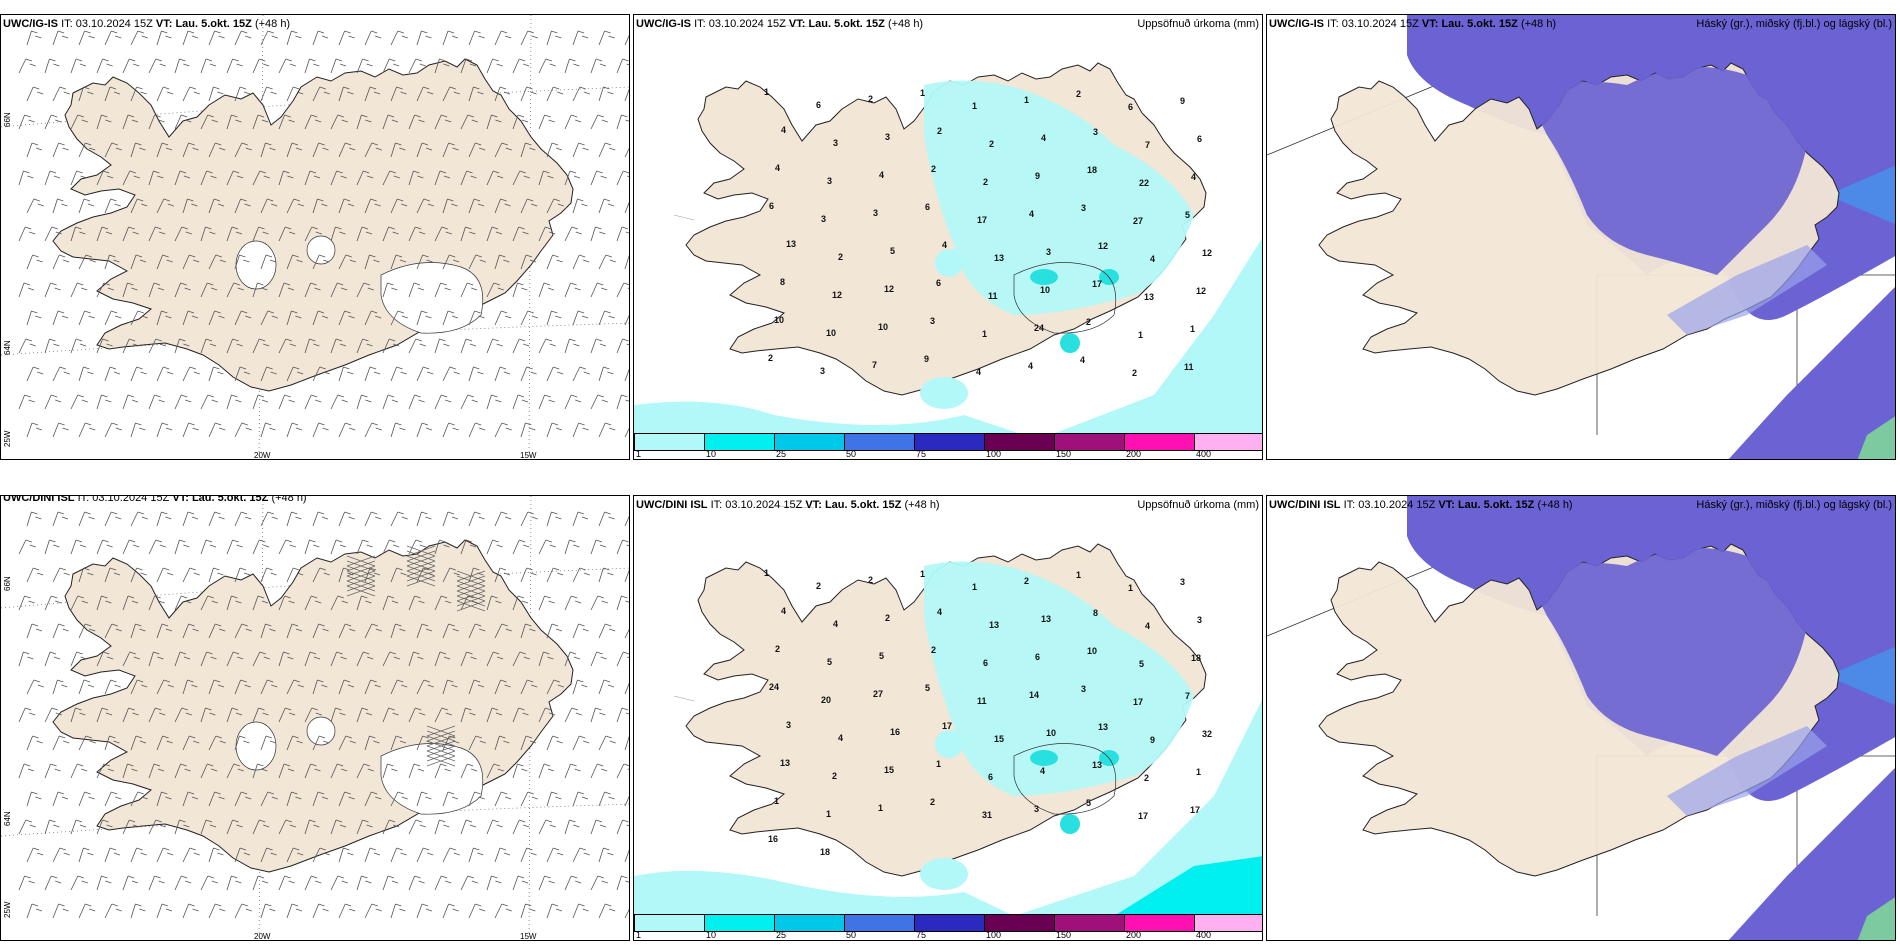 The image size is (1900, 950). What do you see at coordinates (1199, 620) in the screenshot?
I see `precip-value-label: 3` at bounding box center [1199, 620].